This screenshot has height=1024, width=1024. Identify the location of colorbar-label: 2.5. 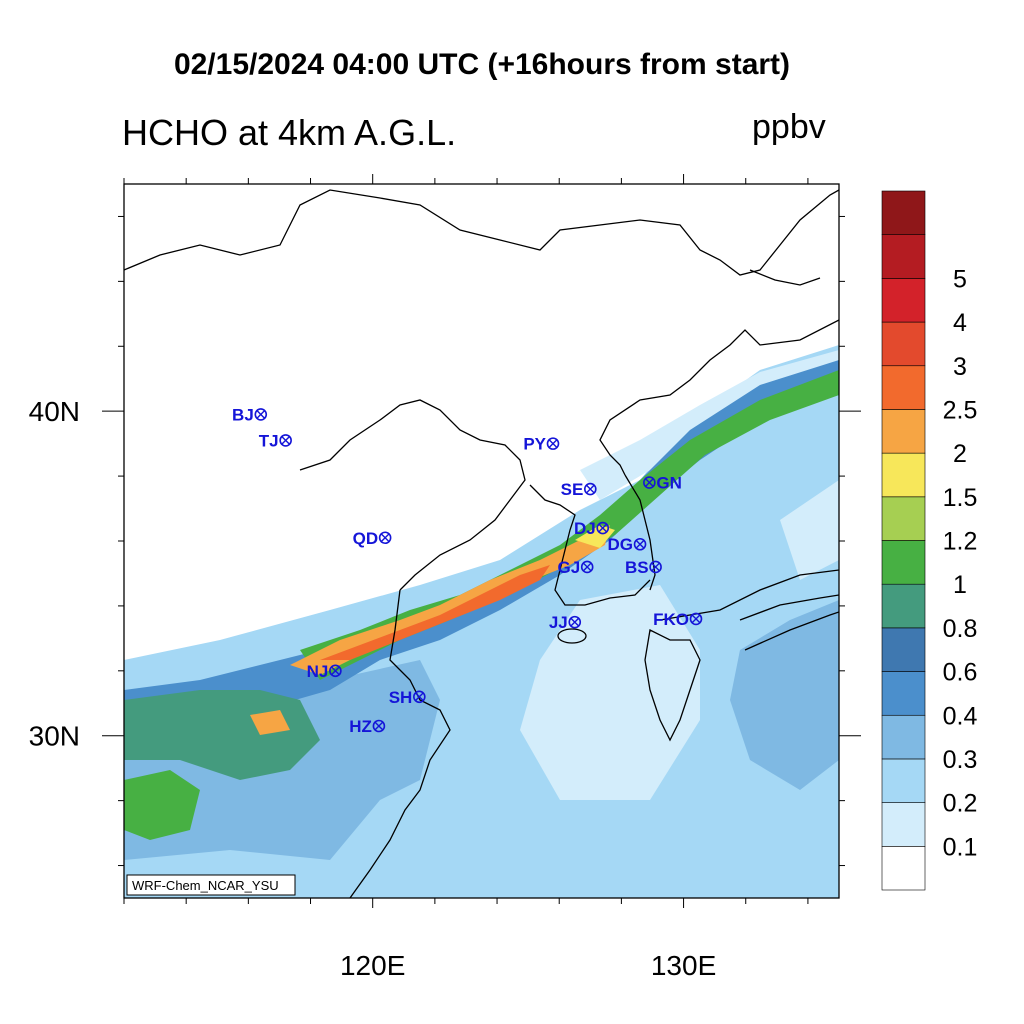
(960, 410).